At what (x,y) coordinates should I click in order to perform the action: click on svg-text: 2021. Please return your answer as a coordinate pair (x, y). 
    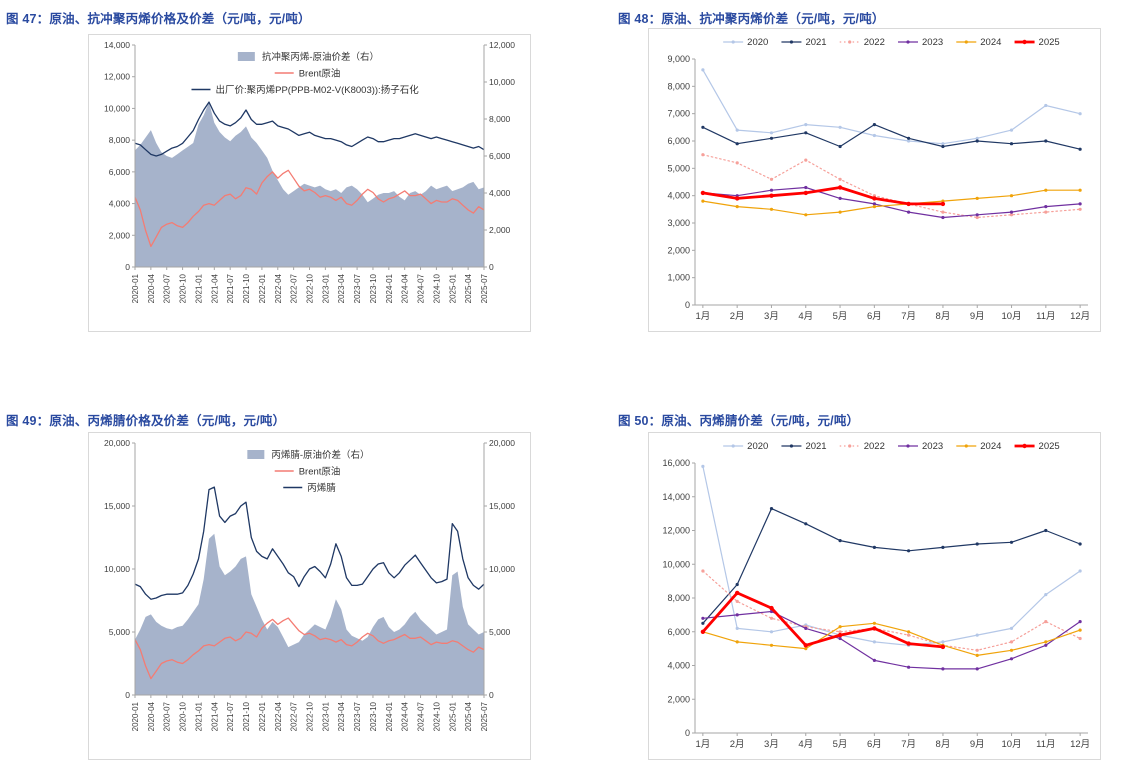
    Looking at the image, I should click on (815, 42).